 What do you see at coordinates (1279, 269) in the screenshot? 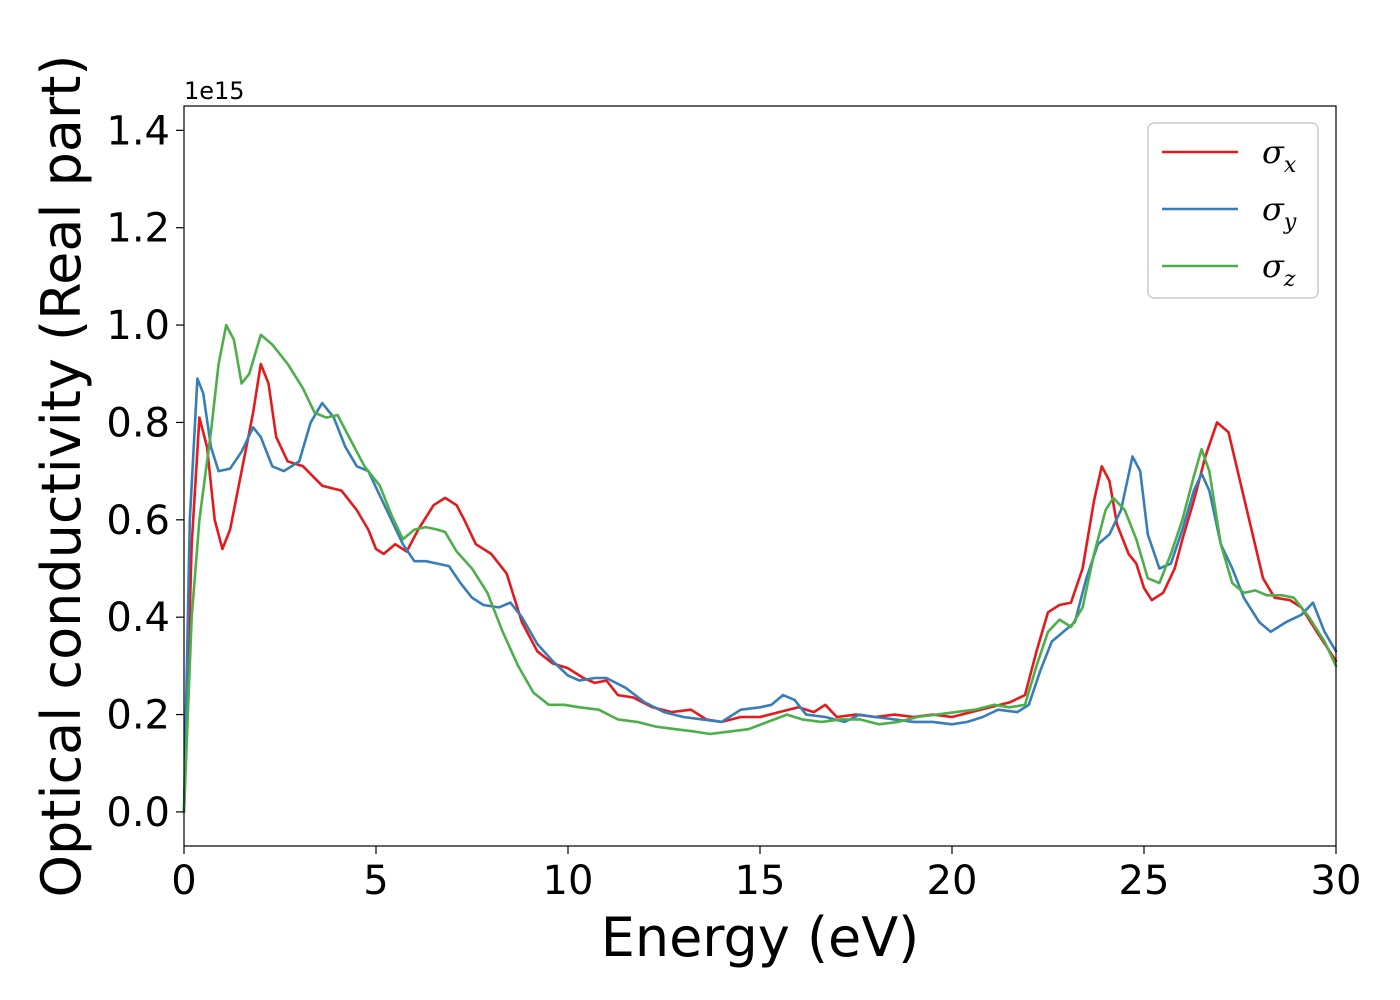
I see `legend-label-z: σz` at bounding box center [1279, 269].